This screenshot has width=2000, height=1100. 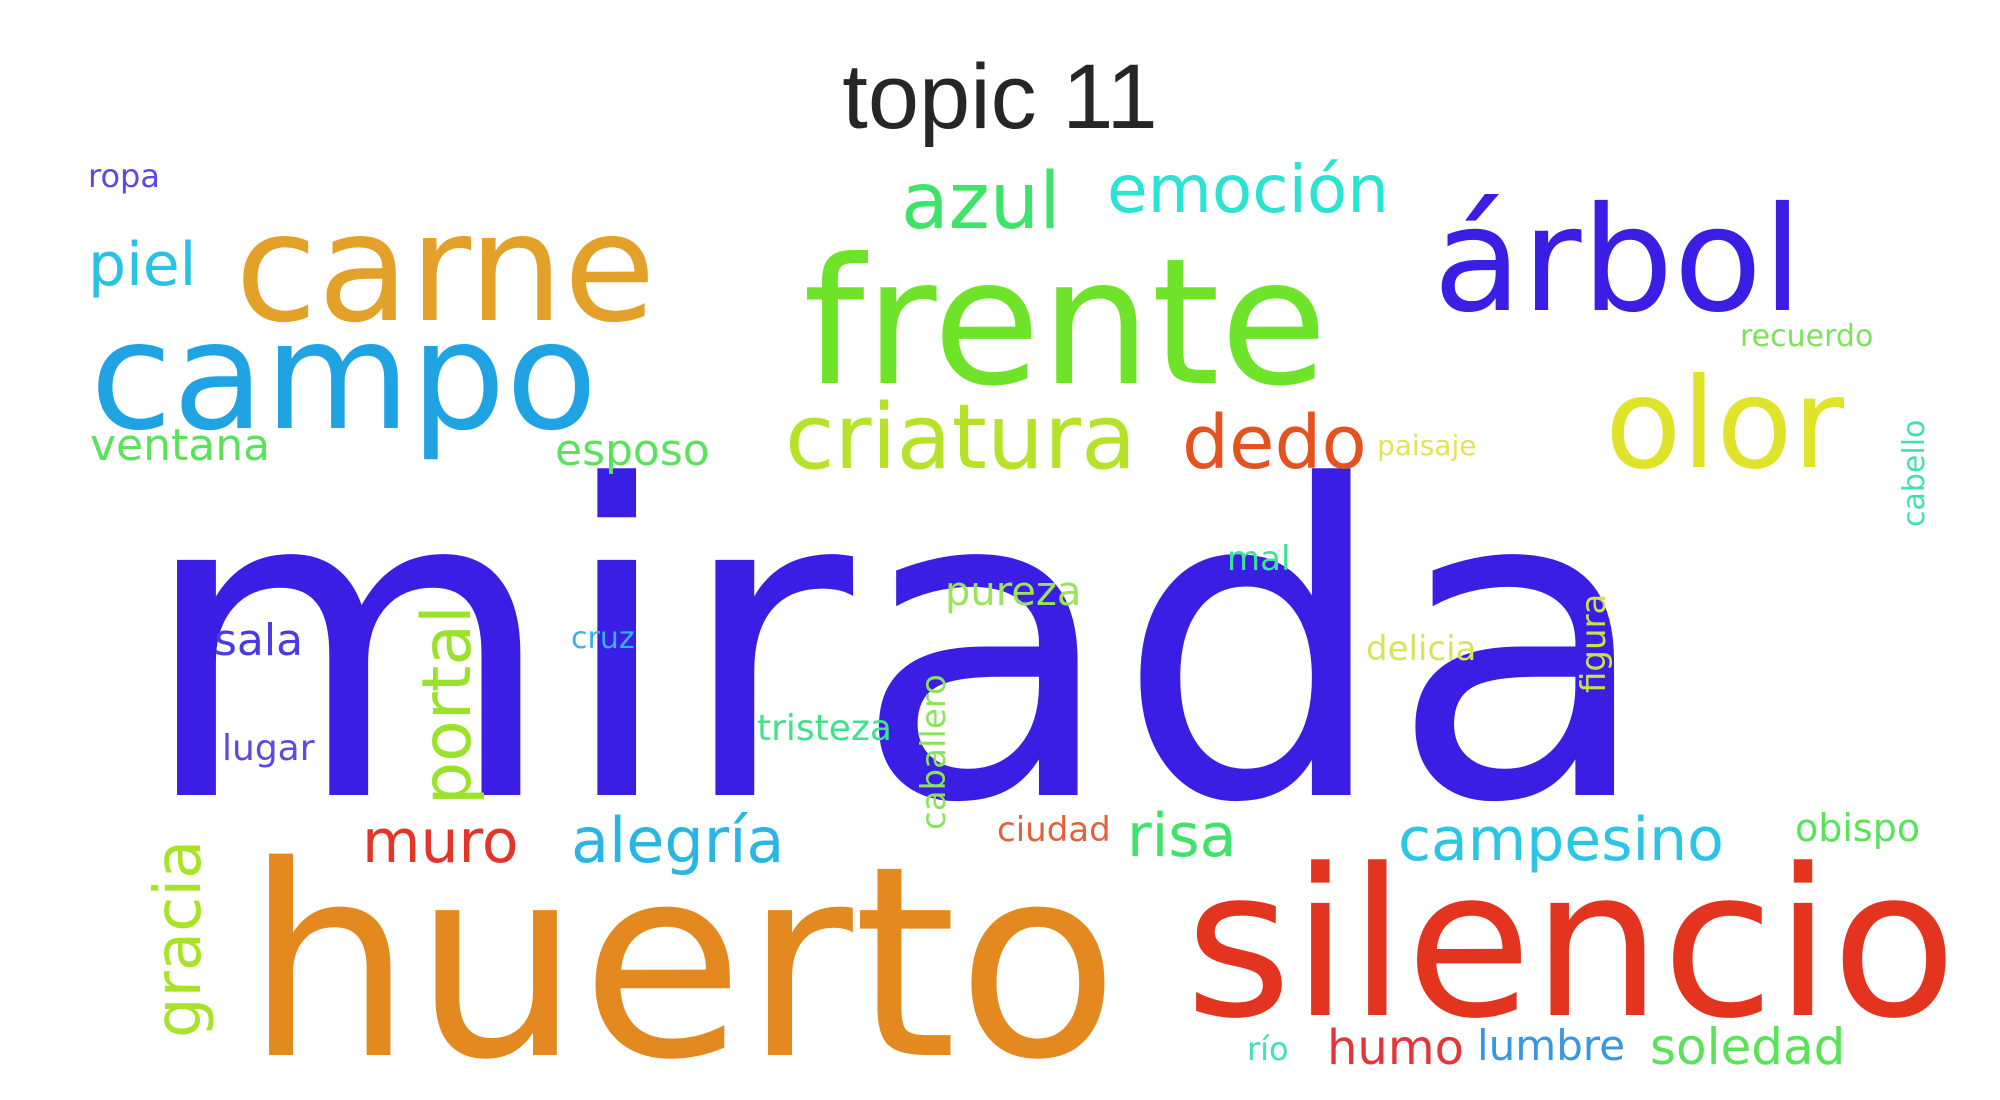 I want to click on cloud-word: esposo, so click(x=632, y=450).